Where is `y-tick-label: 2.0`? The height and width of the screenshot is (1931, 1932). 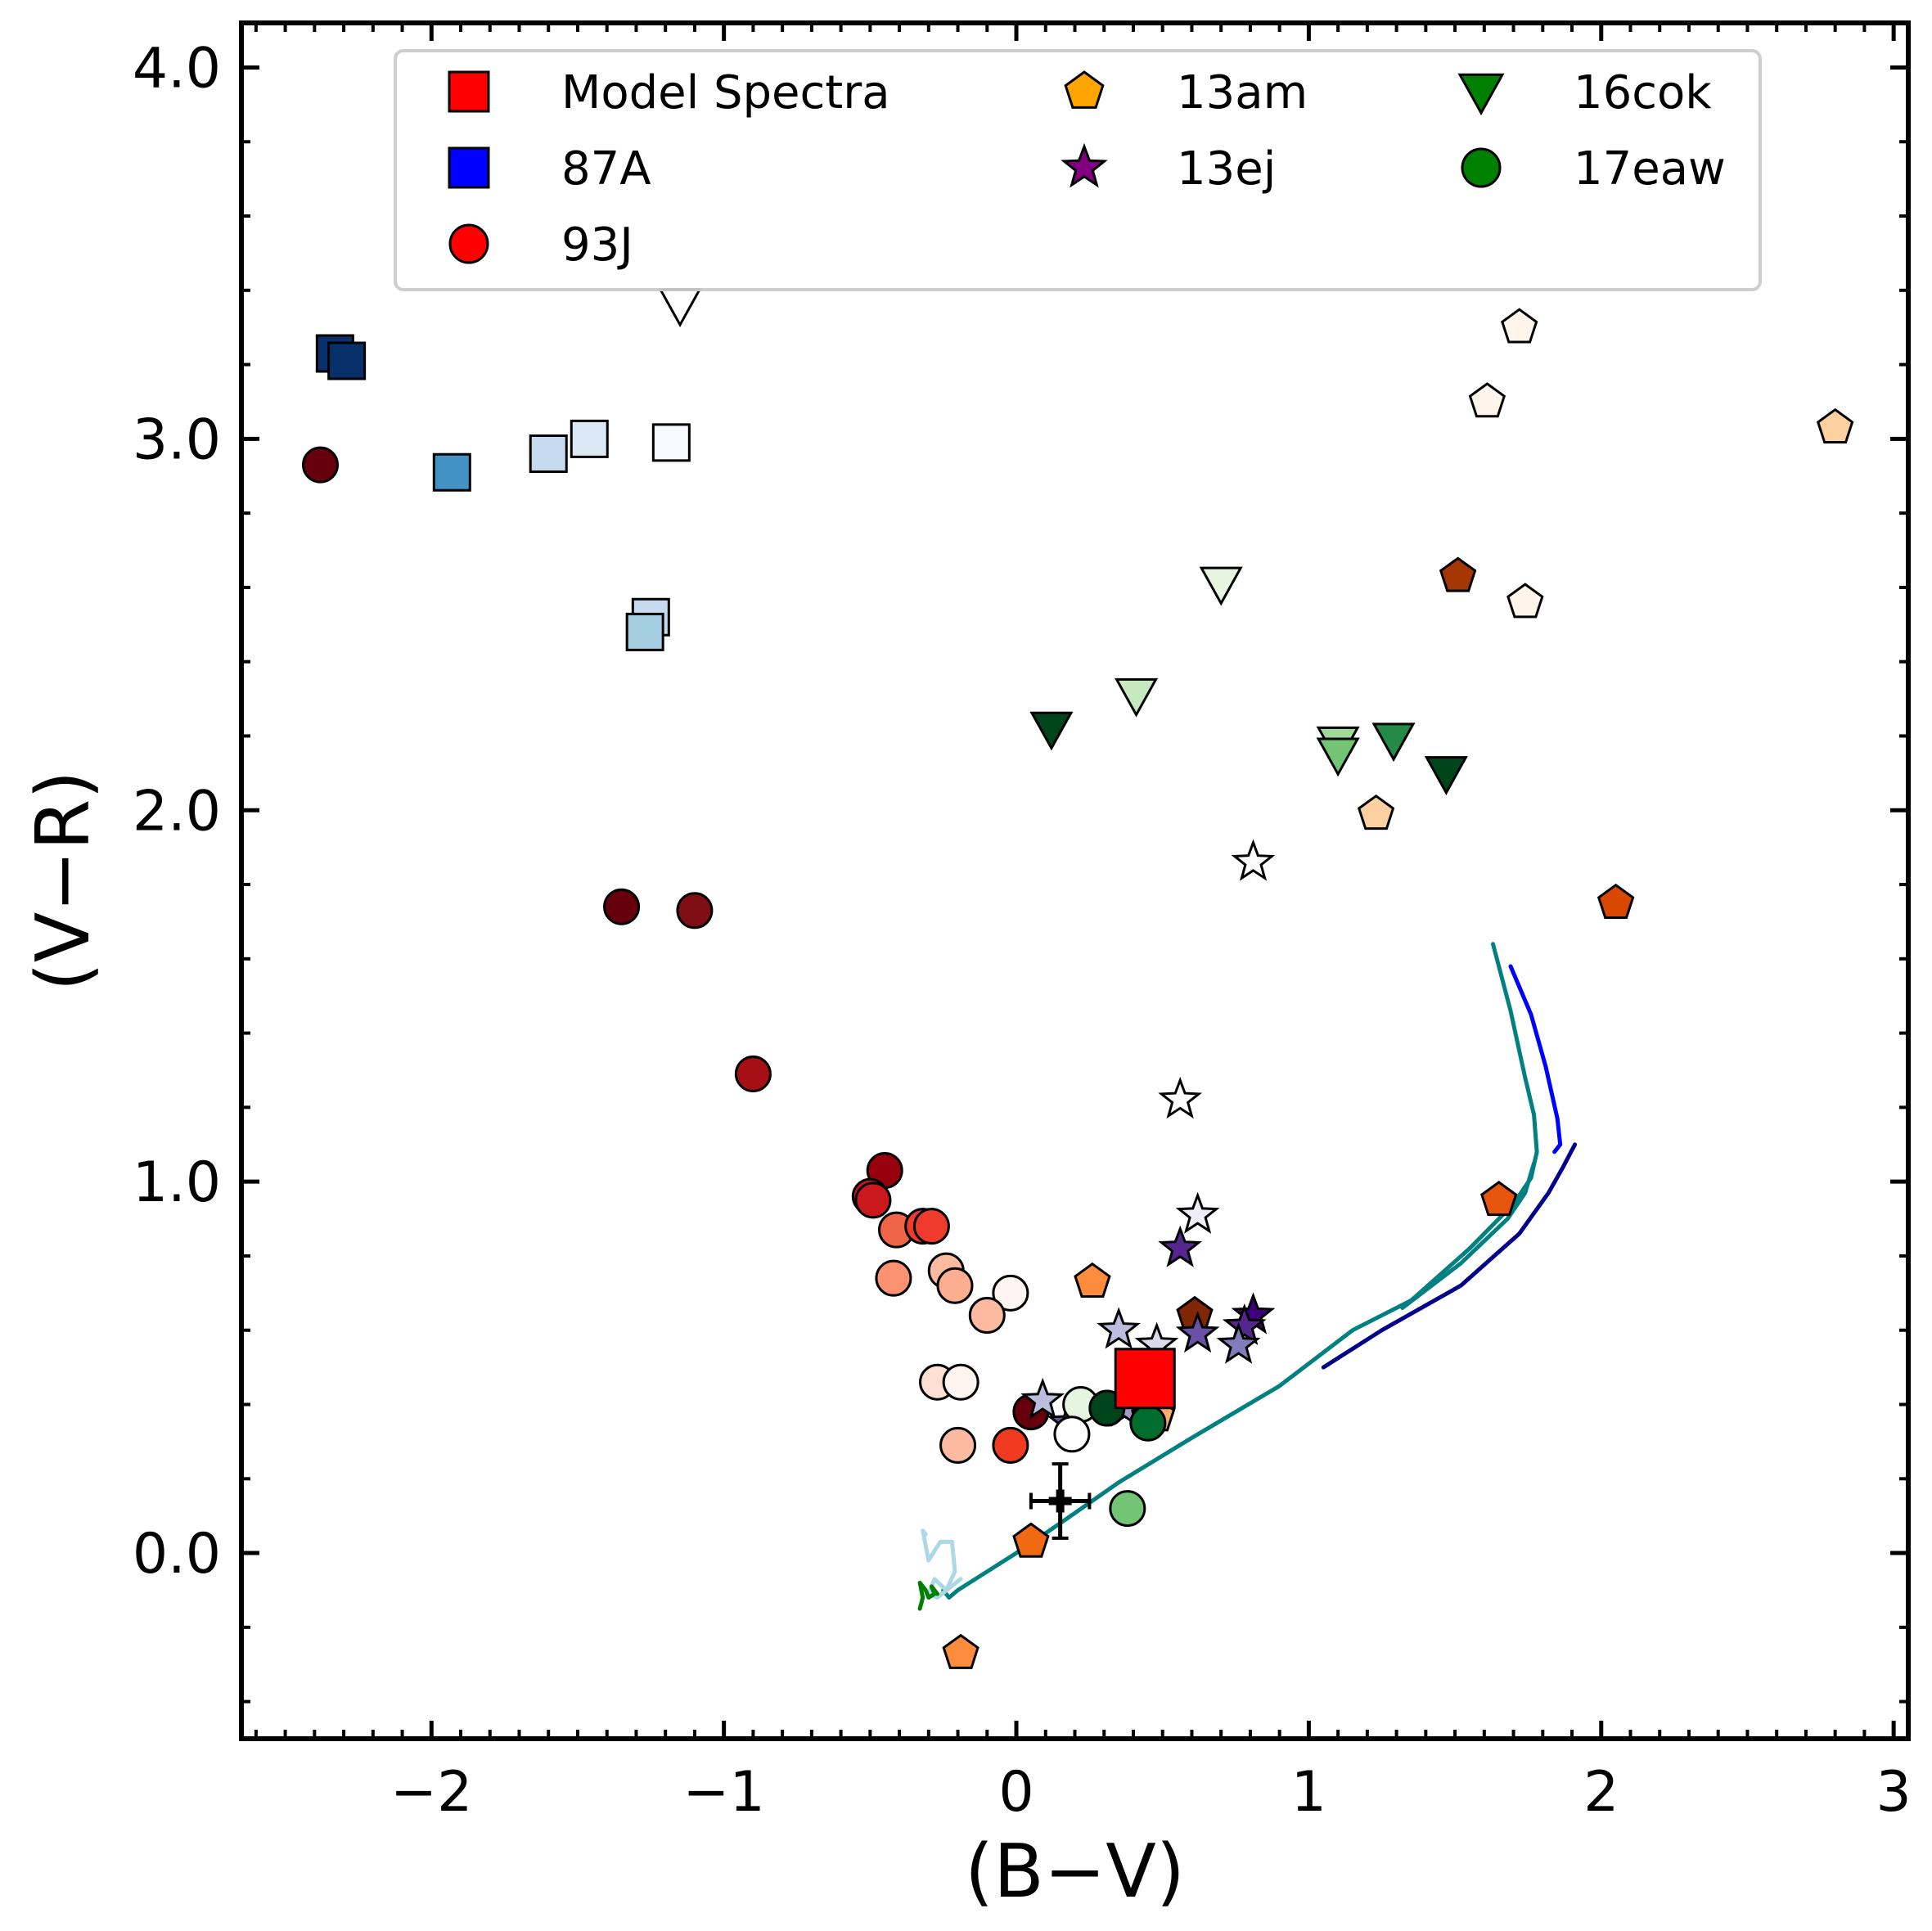 y-tick-label: 2.0 is located at coordinates (177, 811).